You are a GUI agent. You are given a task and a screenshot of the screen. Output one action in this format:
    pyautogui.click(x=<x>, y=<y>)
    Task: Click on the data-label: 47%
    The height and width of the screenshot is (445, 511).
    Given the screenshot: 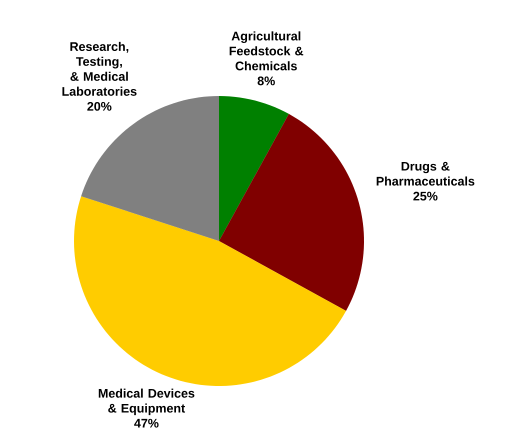 What is the action you would take?
    pyautogui.click(x=146, y=423)
    